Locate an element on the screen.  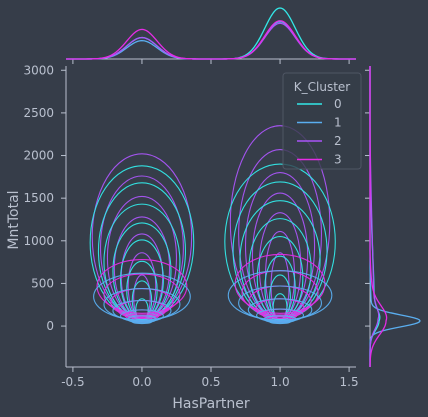
legend: K_Cluster 0 1 2 3 is located at coordinates (322, 121).